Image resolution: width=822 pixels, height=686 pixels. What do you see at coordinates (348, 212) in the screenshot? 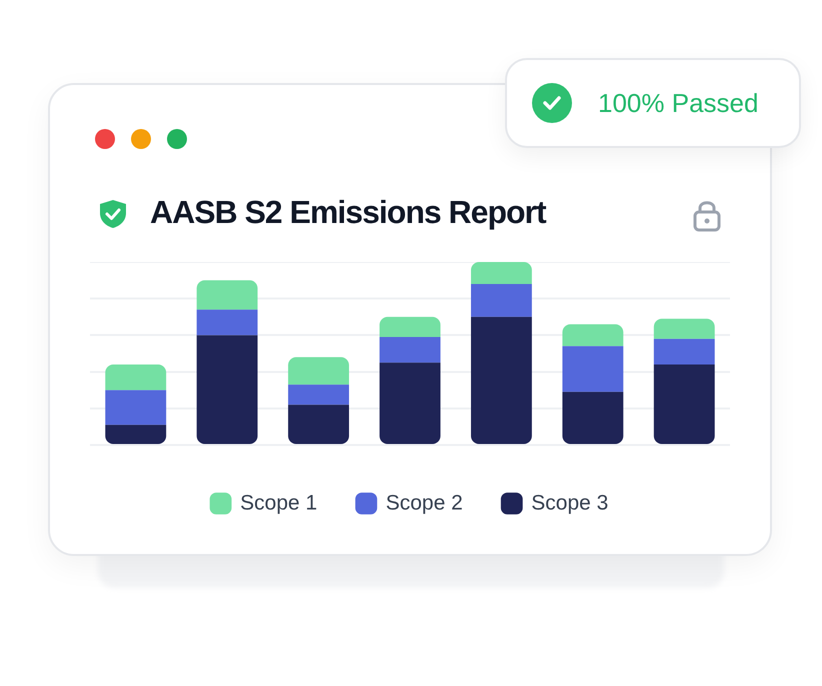
I see `chart-title: AASB S2 Emissions Report` at bounding box center [348, 212].